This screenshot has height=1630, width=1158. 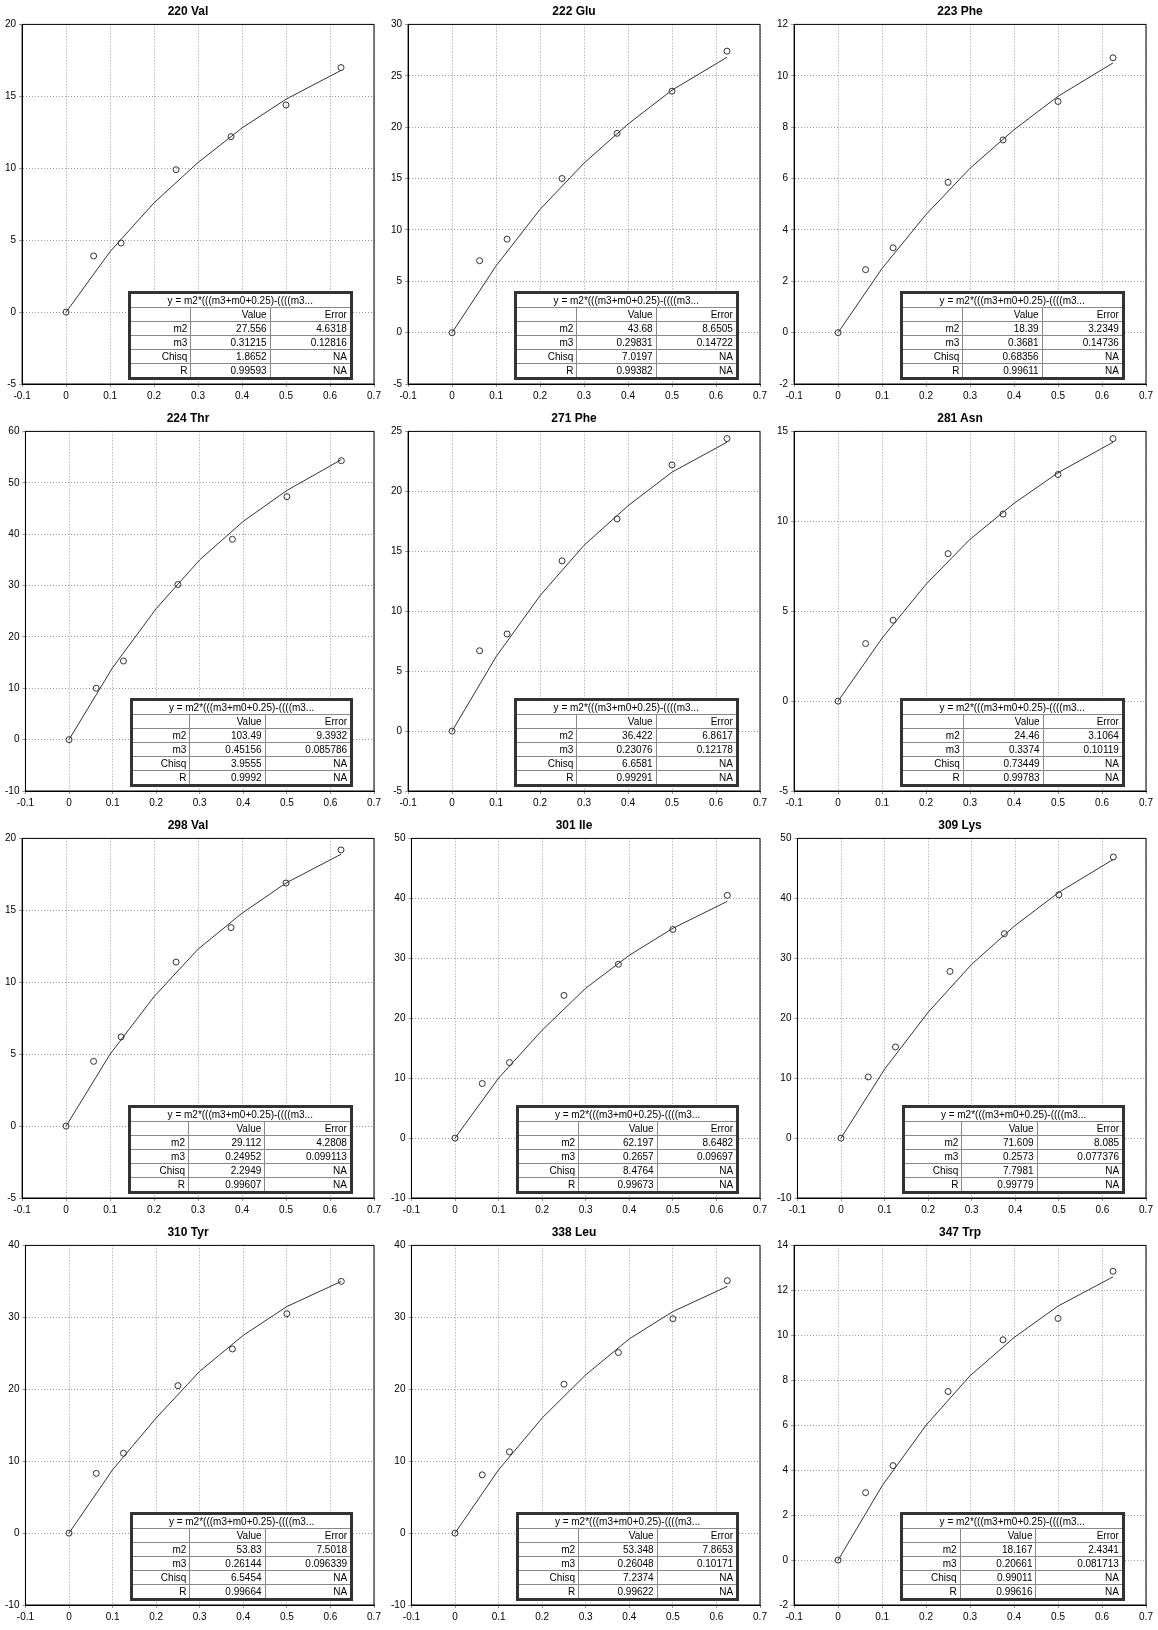 I want to click on y-tick-label: 6, so click(x=785, y=178).